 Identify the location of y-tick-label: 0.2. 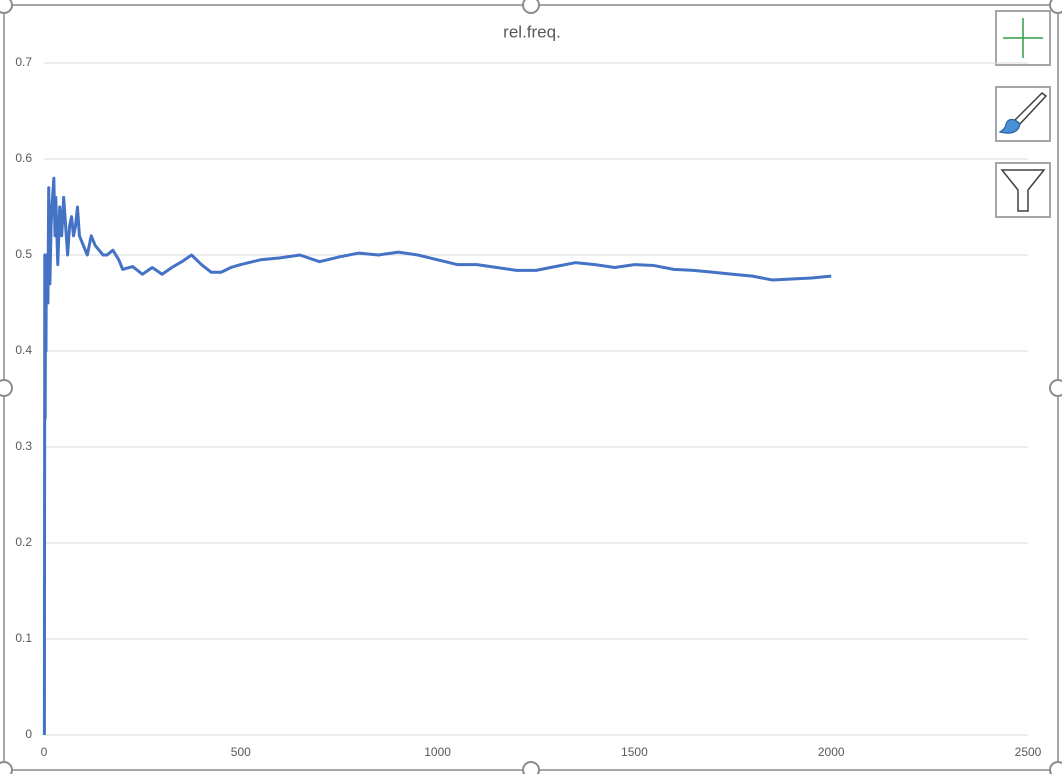
(23, 542).